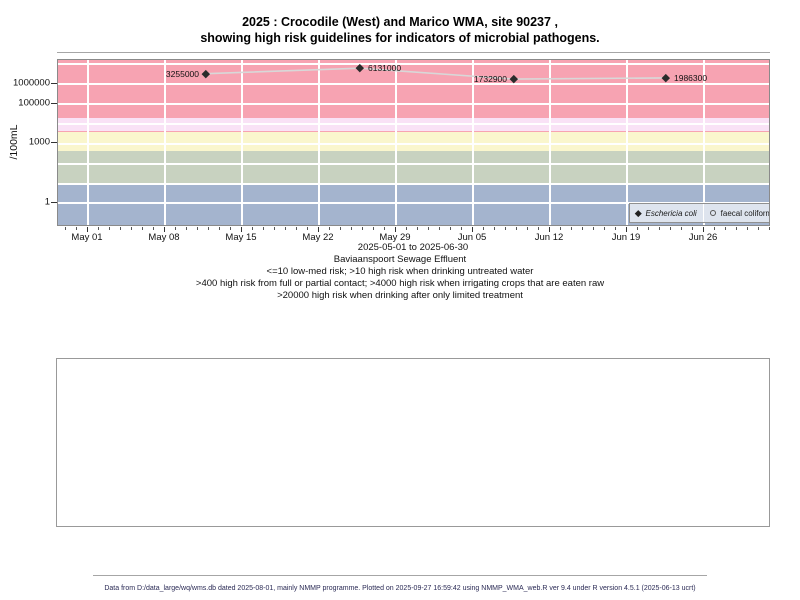  Describe the element at coordinates (47, 202) in the screenshot. I see `y-tick-label: 1` at that location.